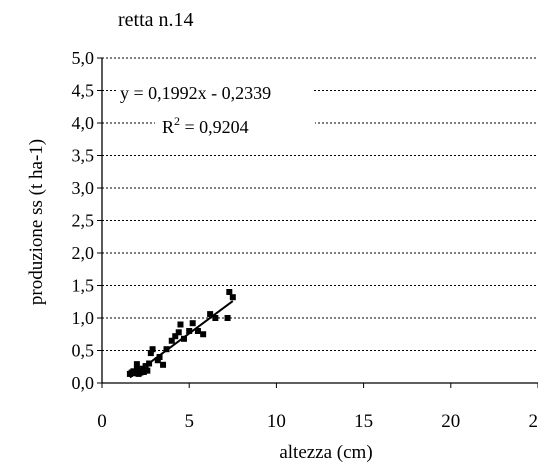 This screenshot has width=538, height=463. I want to click on y-tick-label-7: 3,5, so click(83, 156).